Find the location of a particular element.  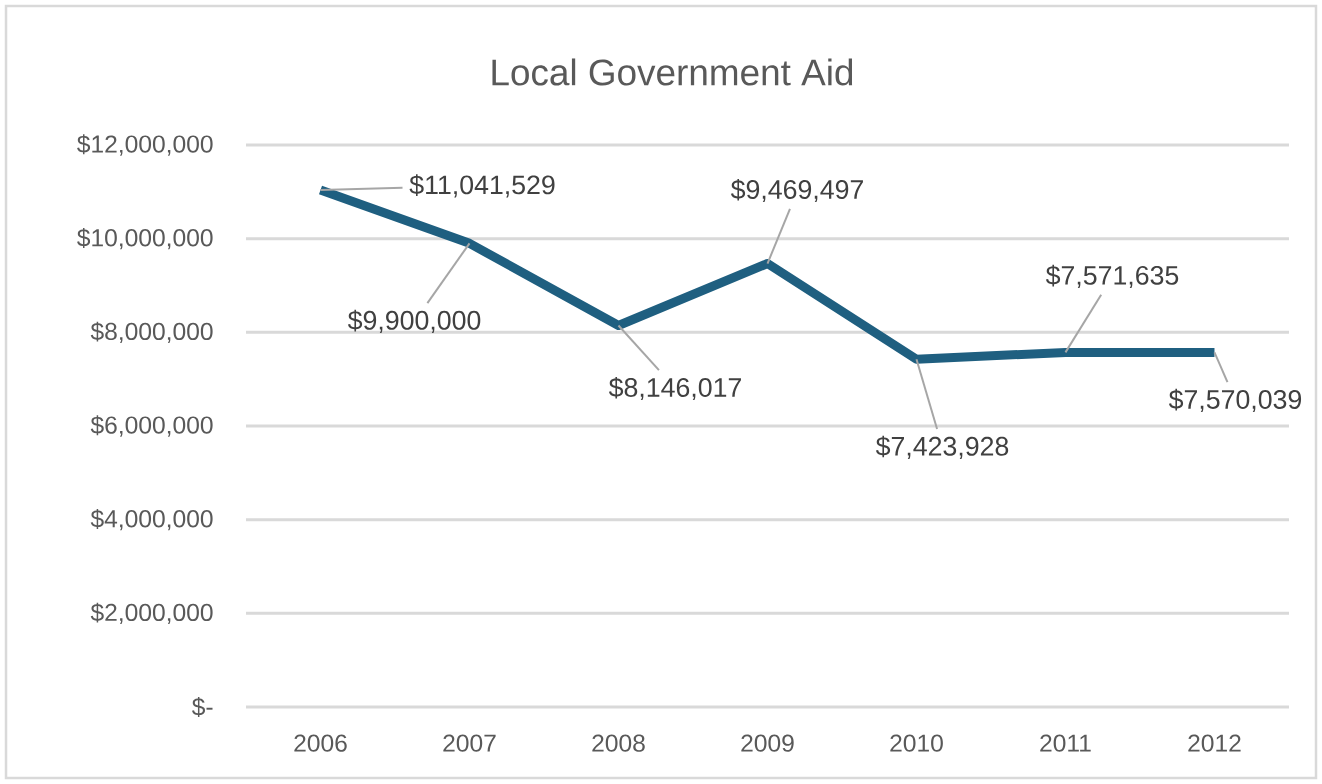

y-tick-label: $10,000,000 is located at coordinates (145, 239).